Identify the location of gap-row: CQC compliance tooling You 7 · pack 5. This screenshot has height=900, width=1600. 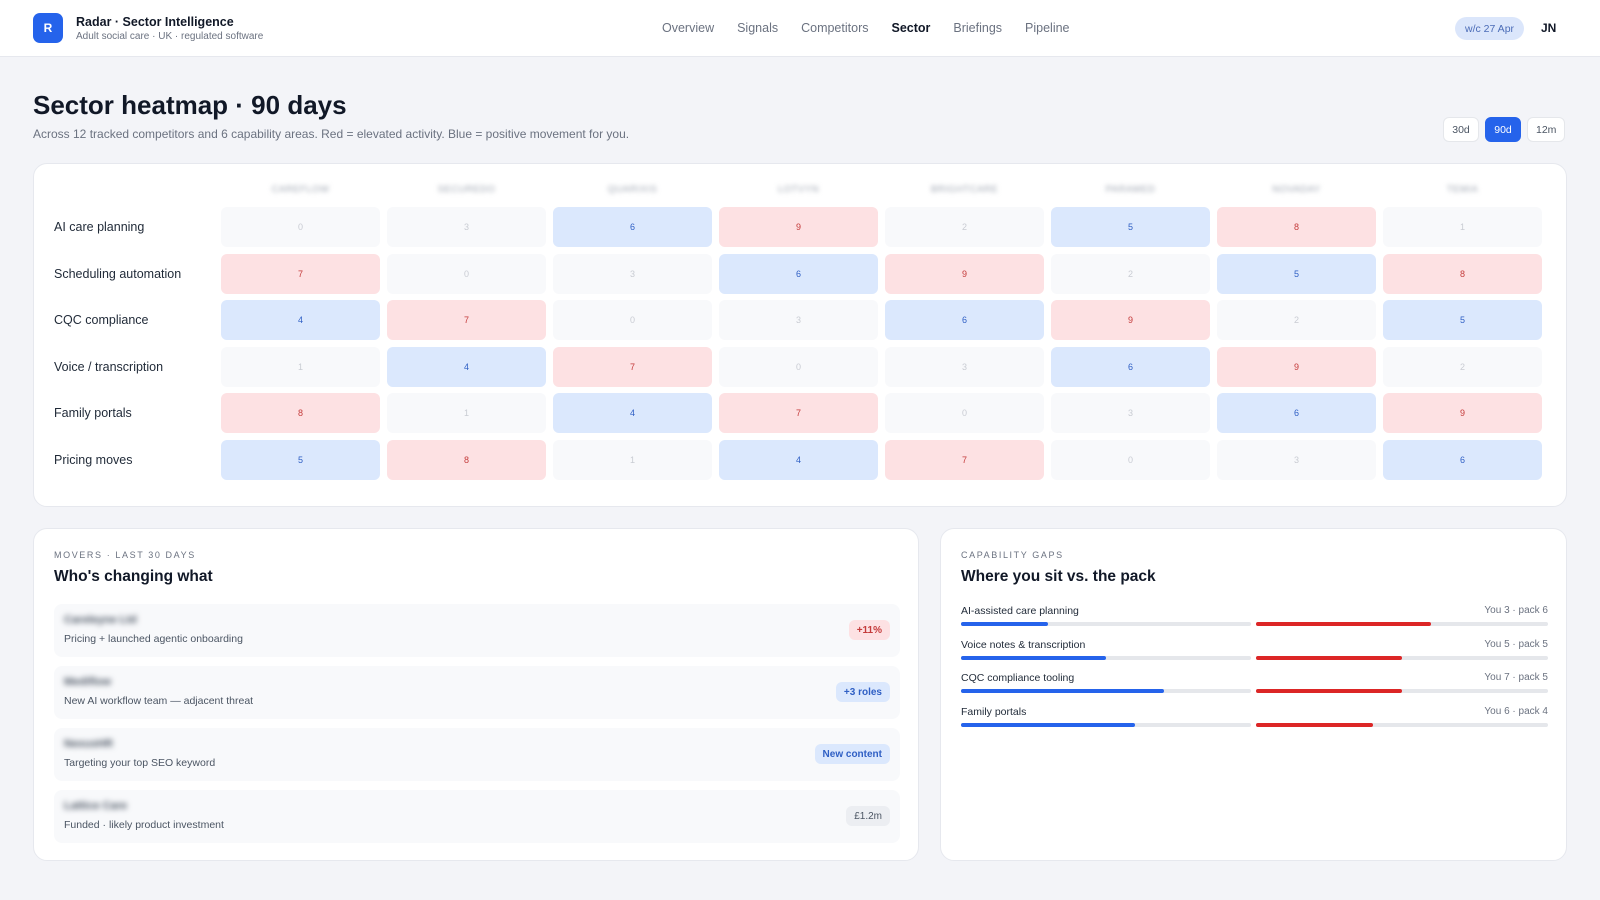
(1254, 687).